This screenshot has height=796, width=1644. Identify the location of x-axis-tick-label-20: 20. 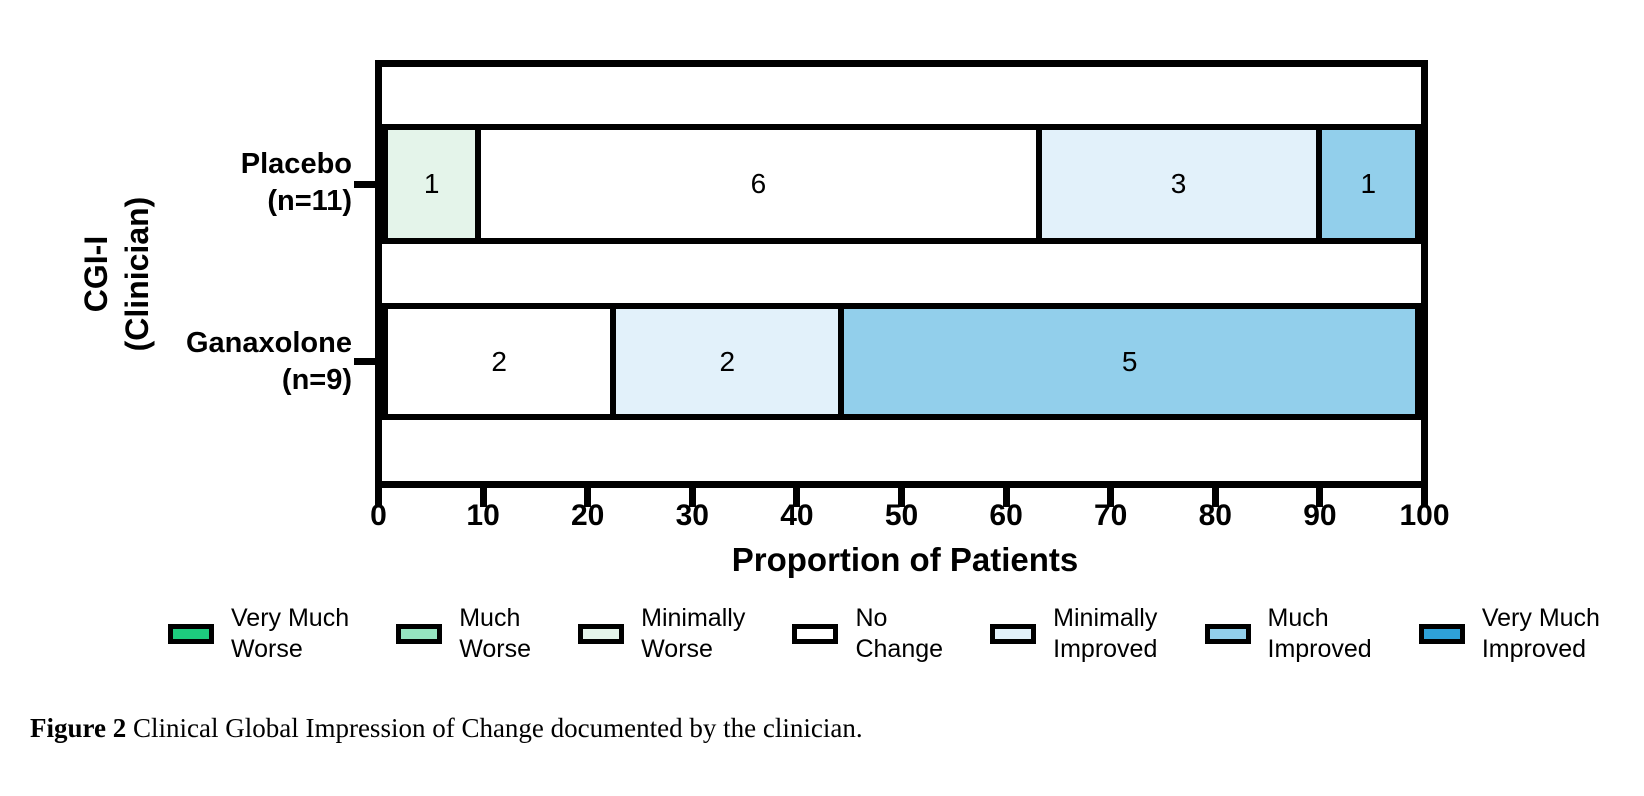
(588, 515).